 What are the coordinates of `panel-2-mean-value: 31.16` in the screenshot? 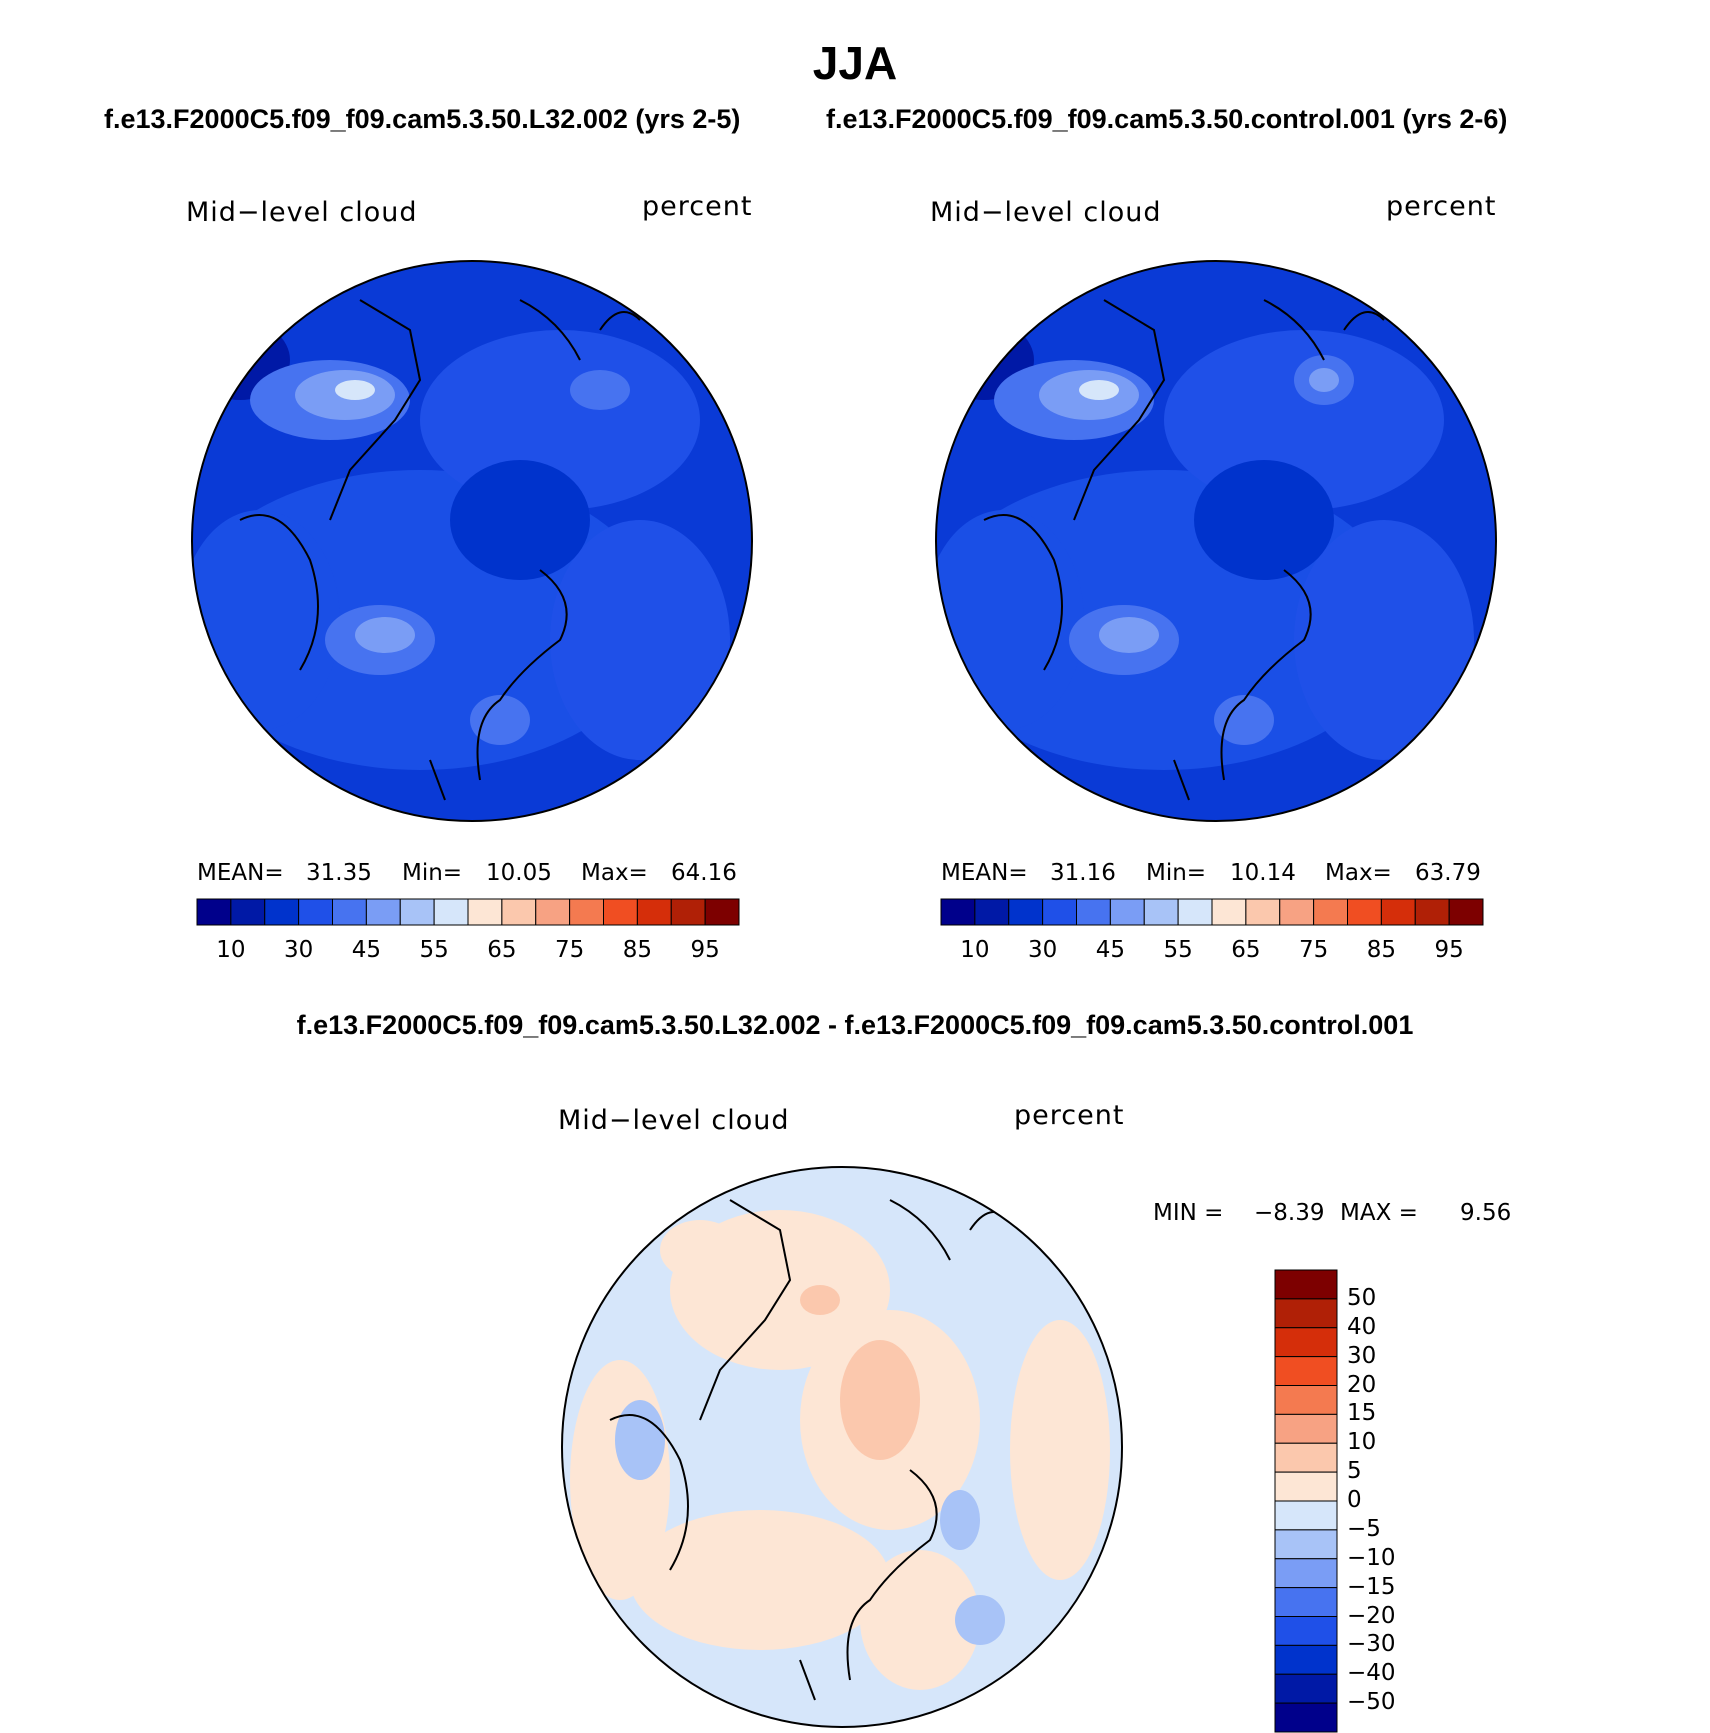 It's located at (1083, 873).